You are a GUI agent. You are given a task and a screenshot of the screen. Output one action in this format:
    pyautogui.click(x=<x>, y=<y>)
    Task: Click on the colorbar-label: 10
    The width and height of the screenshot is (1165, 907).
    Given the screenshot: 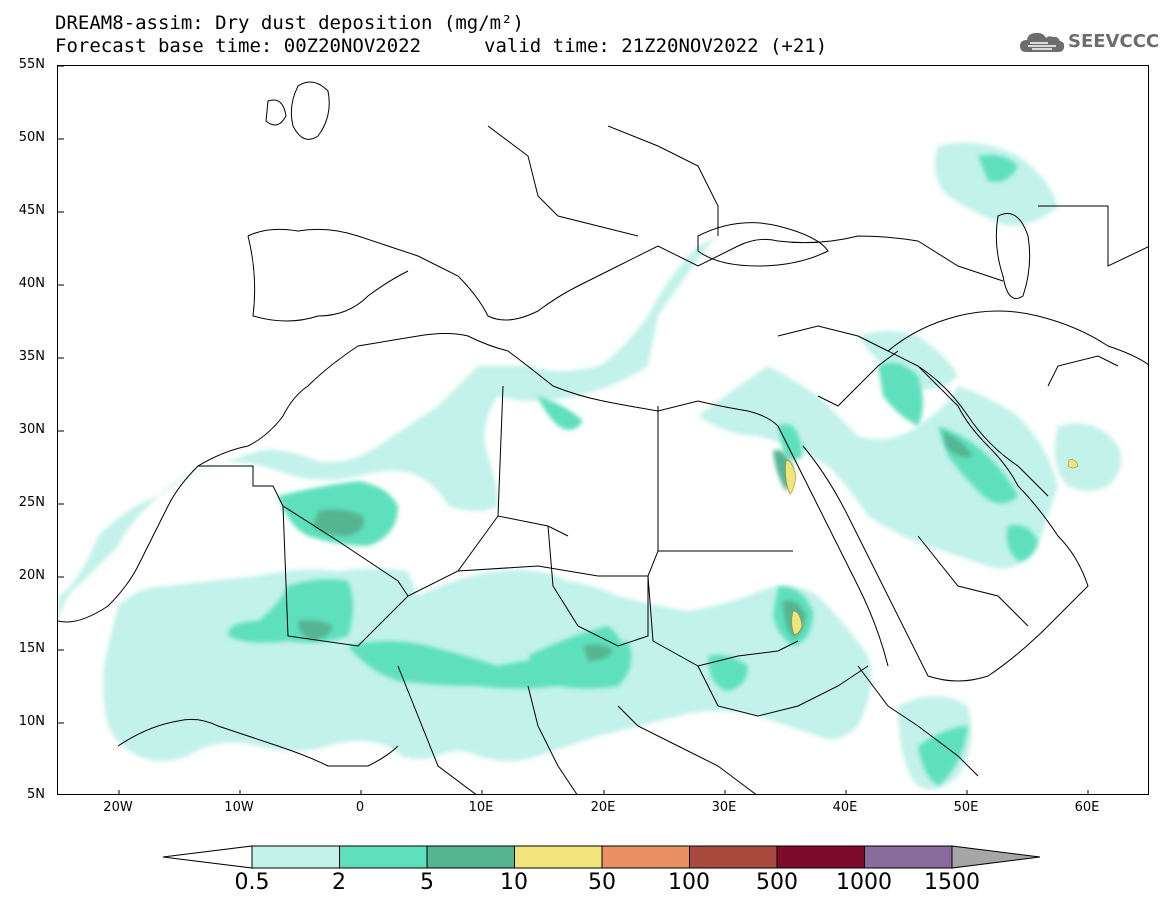 What is the action you would take?
    pyautogui.click(x=514, y=882)
    